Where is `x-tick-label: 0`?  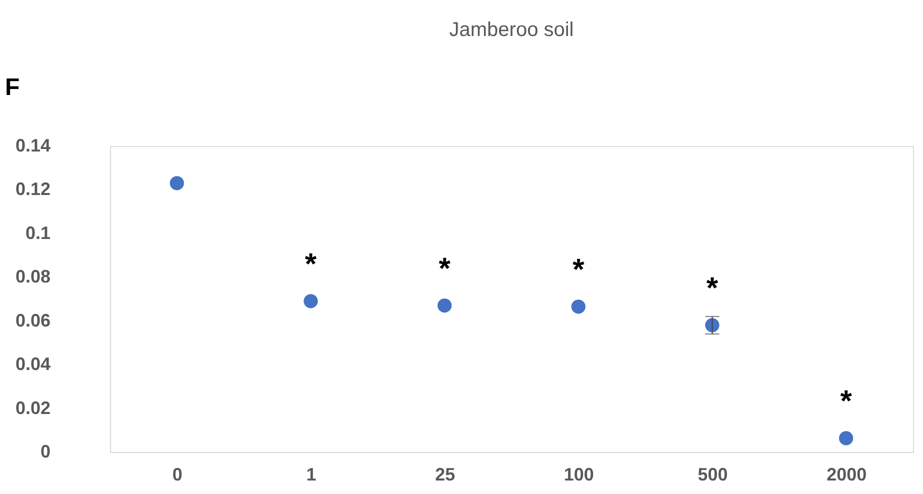
x-tick-label: 0 is located at coordinates (177, 474).